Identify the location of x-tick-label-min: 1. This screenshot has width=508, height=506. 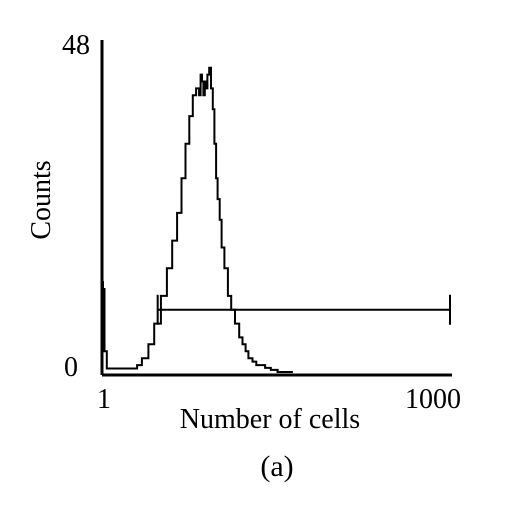
(104, 399).